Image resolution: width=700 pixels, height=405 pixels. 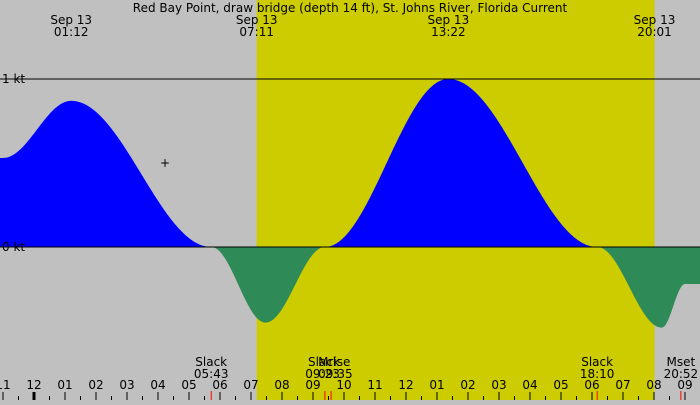 I want to click on x-tick-label-5: 04, so click(x=157, y=385).